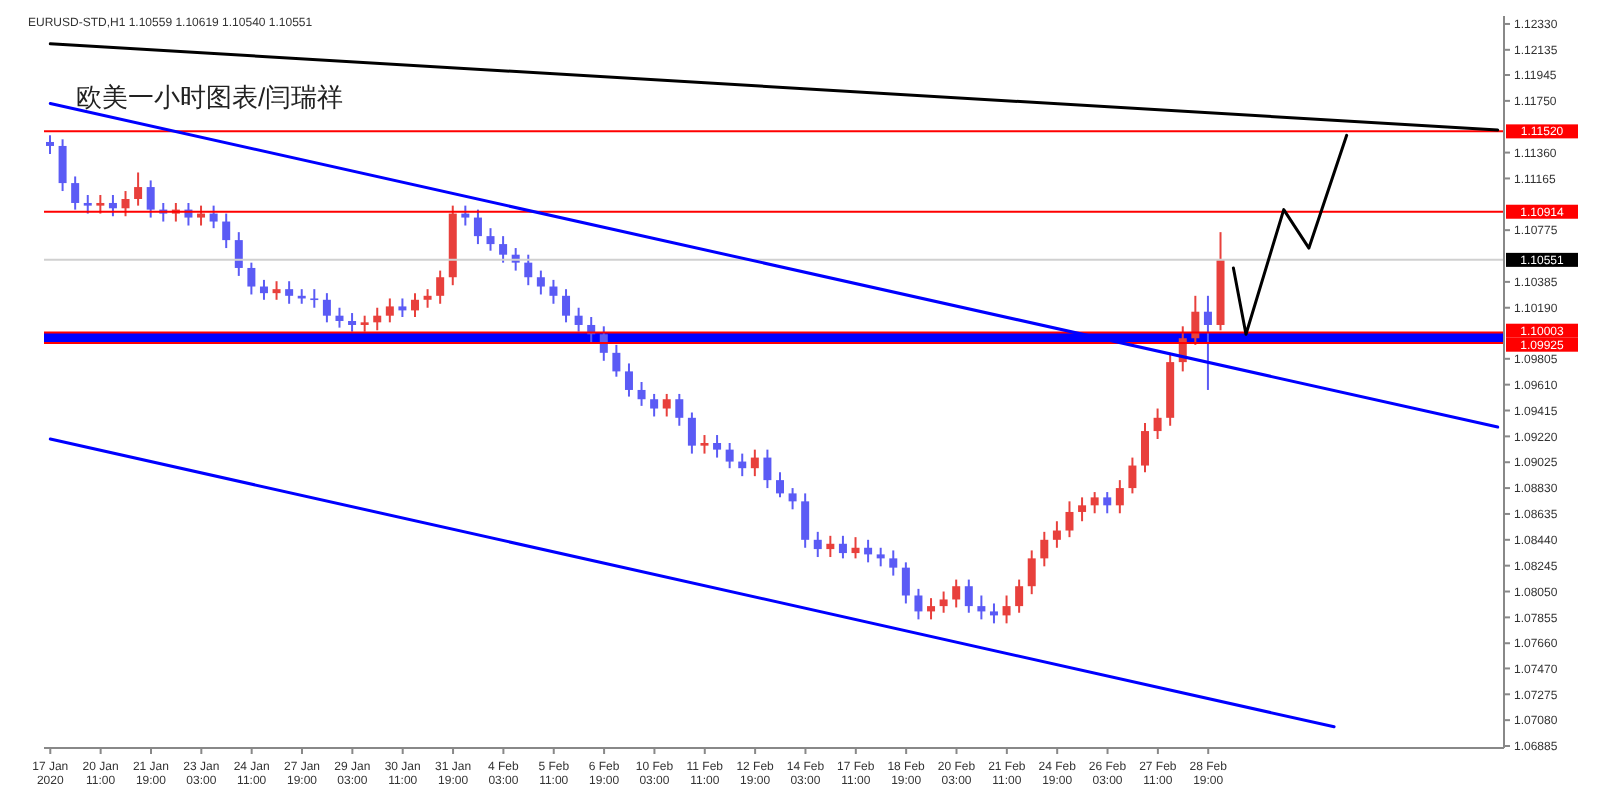  I want to click on text: 欧美一小时图表/闫瑞祥, so click(210, 98).